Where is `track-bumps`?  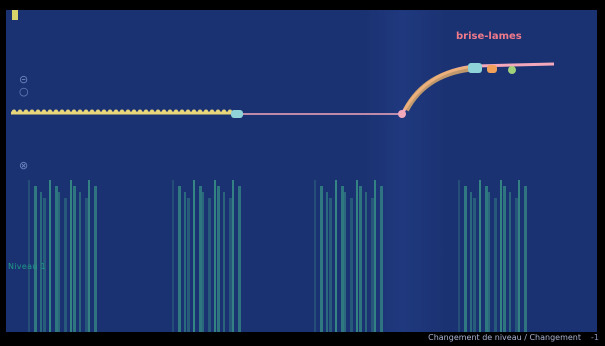 track-bumps is located at coordinates (122, 111).